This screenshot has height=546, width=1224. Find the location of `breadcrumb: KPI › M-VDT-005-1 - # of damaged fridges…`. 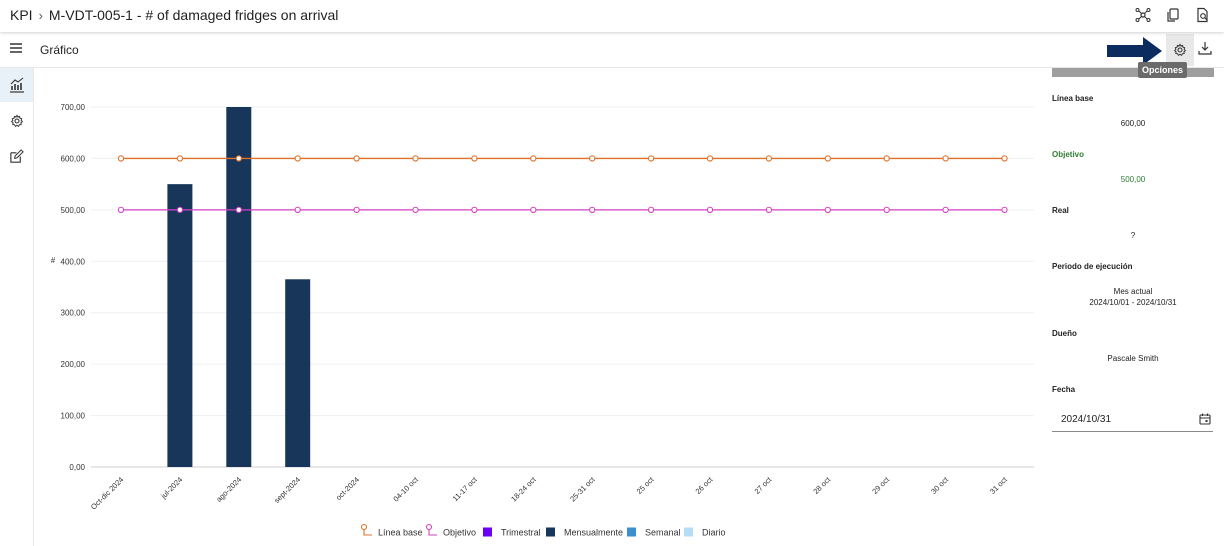

breadcrumb: KPI › M-VDT-005-1 - # of damaged fridges… is located at coordinates (174, 15).